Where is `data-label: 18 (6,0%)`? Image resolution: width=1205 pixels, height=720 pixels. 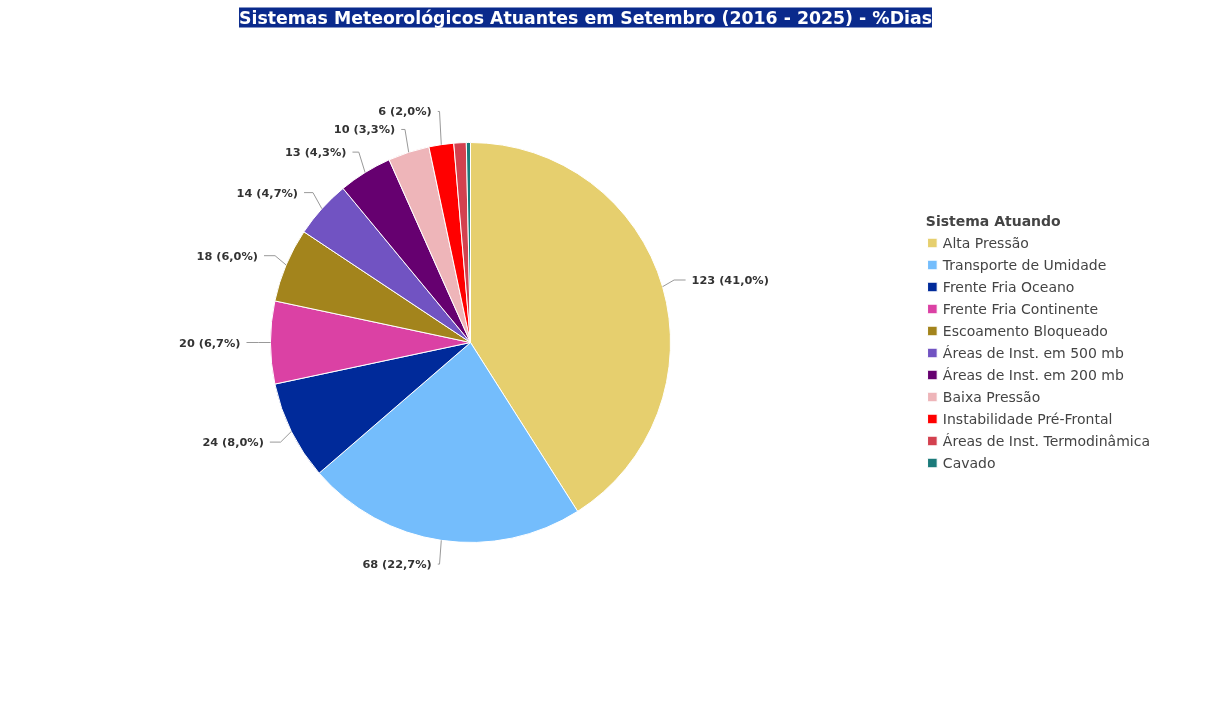
data-label: 18 (6,0%) is located at coordinates (227, 255).